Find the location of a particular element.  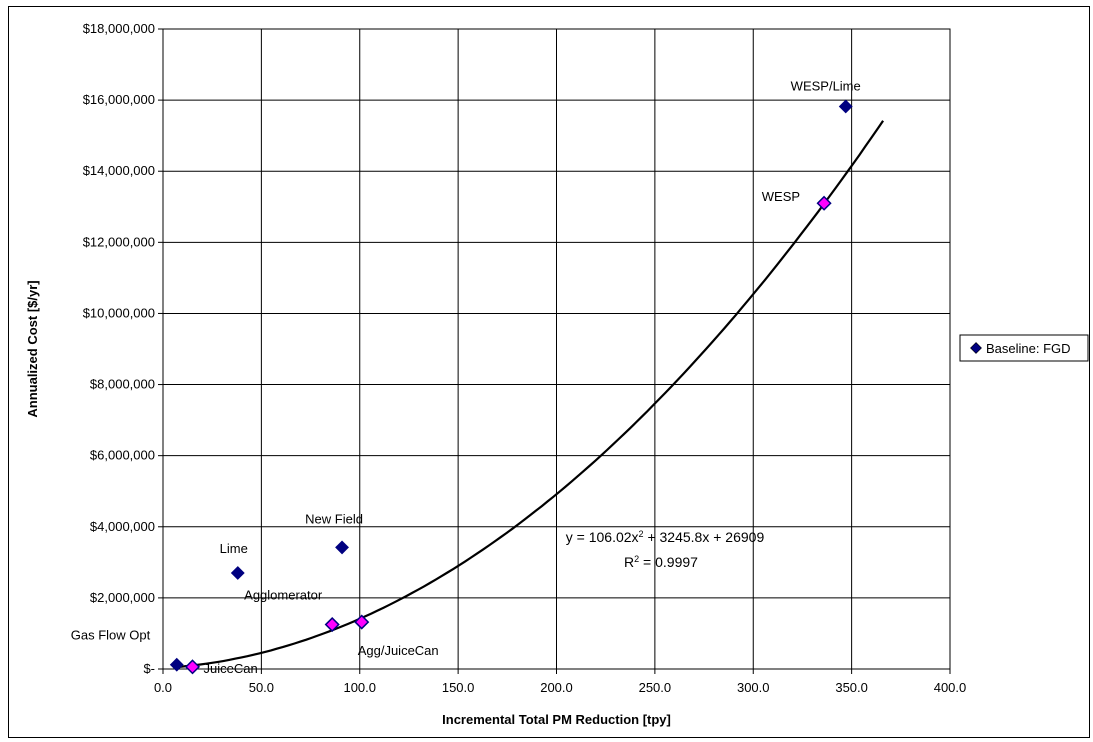

data-point-label: WESP/Lime is located at coordinates (826, 86).